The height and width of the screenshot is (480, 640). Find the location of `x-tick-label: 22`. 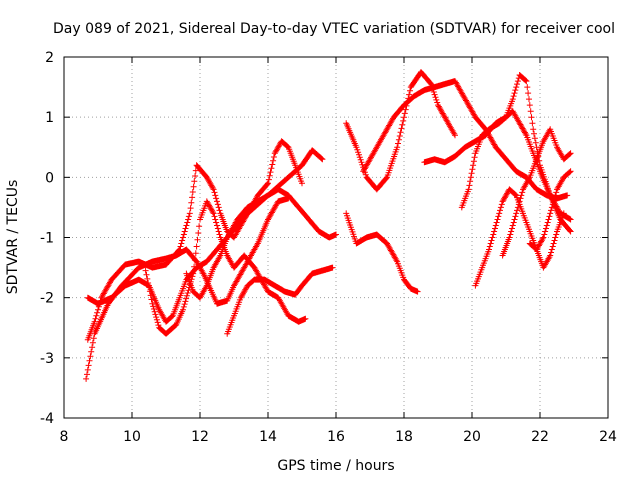

x-tick-label: 22 is located at coordinates (540, 437).